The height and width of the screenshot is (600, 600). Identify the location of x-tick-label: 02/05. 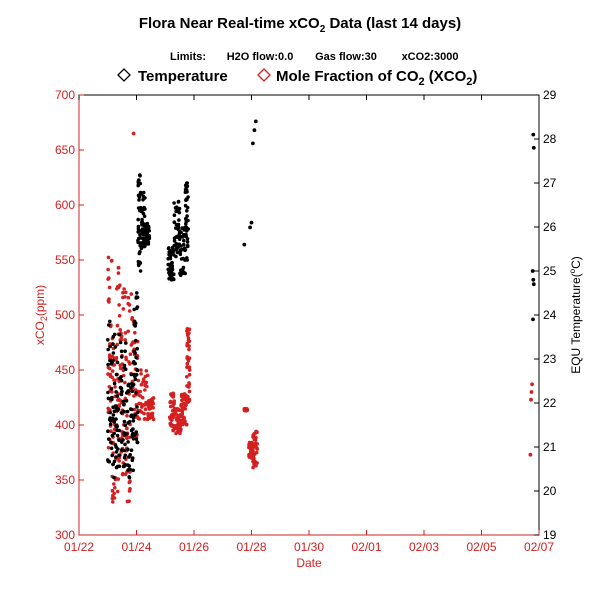
(481, 547).